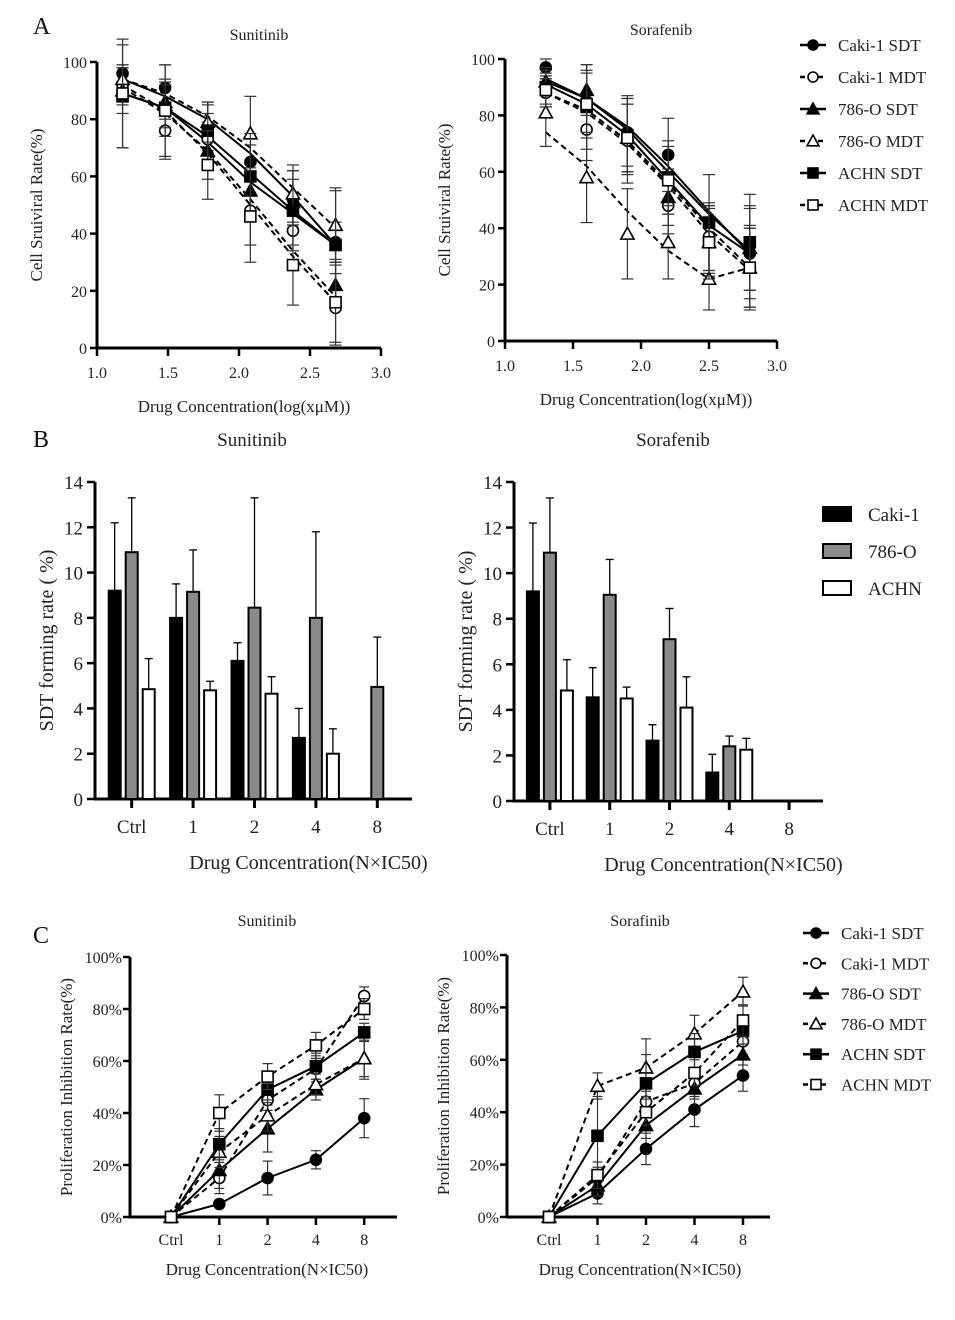 The image size is (955, 1320). I want to click on x-tick-label: Ctrl, so click(171, 1240).